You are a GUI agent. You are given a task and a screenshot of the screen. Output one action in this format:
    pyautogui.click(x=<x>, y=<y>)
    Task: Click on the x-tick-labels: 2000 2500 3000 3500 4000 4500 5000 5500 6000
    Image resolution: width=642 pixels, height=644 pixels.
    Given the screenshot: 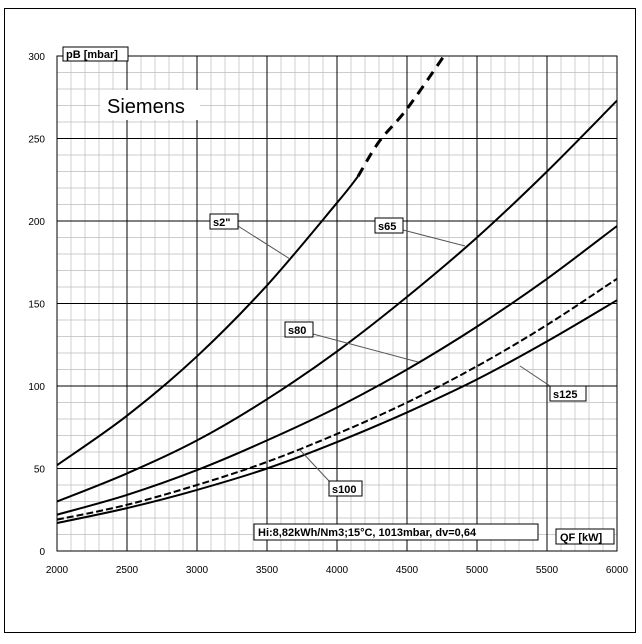 What is the action you would take?
    pyautogui.click(x=337, y=570)
    